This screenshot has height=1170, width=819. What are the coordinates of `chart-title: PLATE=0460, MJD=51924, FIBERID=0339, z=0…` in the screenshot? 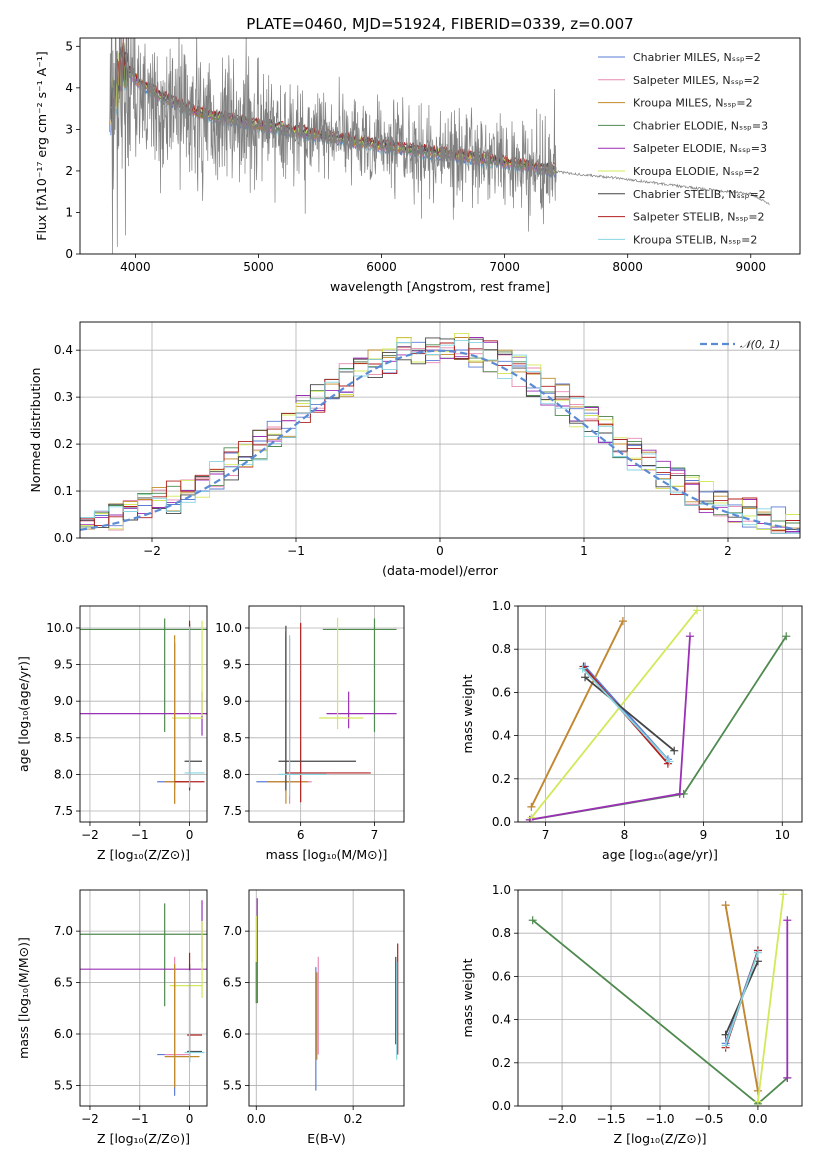 It's located at (439, 24).